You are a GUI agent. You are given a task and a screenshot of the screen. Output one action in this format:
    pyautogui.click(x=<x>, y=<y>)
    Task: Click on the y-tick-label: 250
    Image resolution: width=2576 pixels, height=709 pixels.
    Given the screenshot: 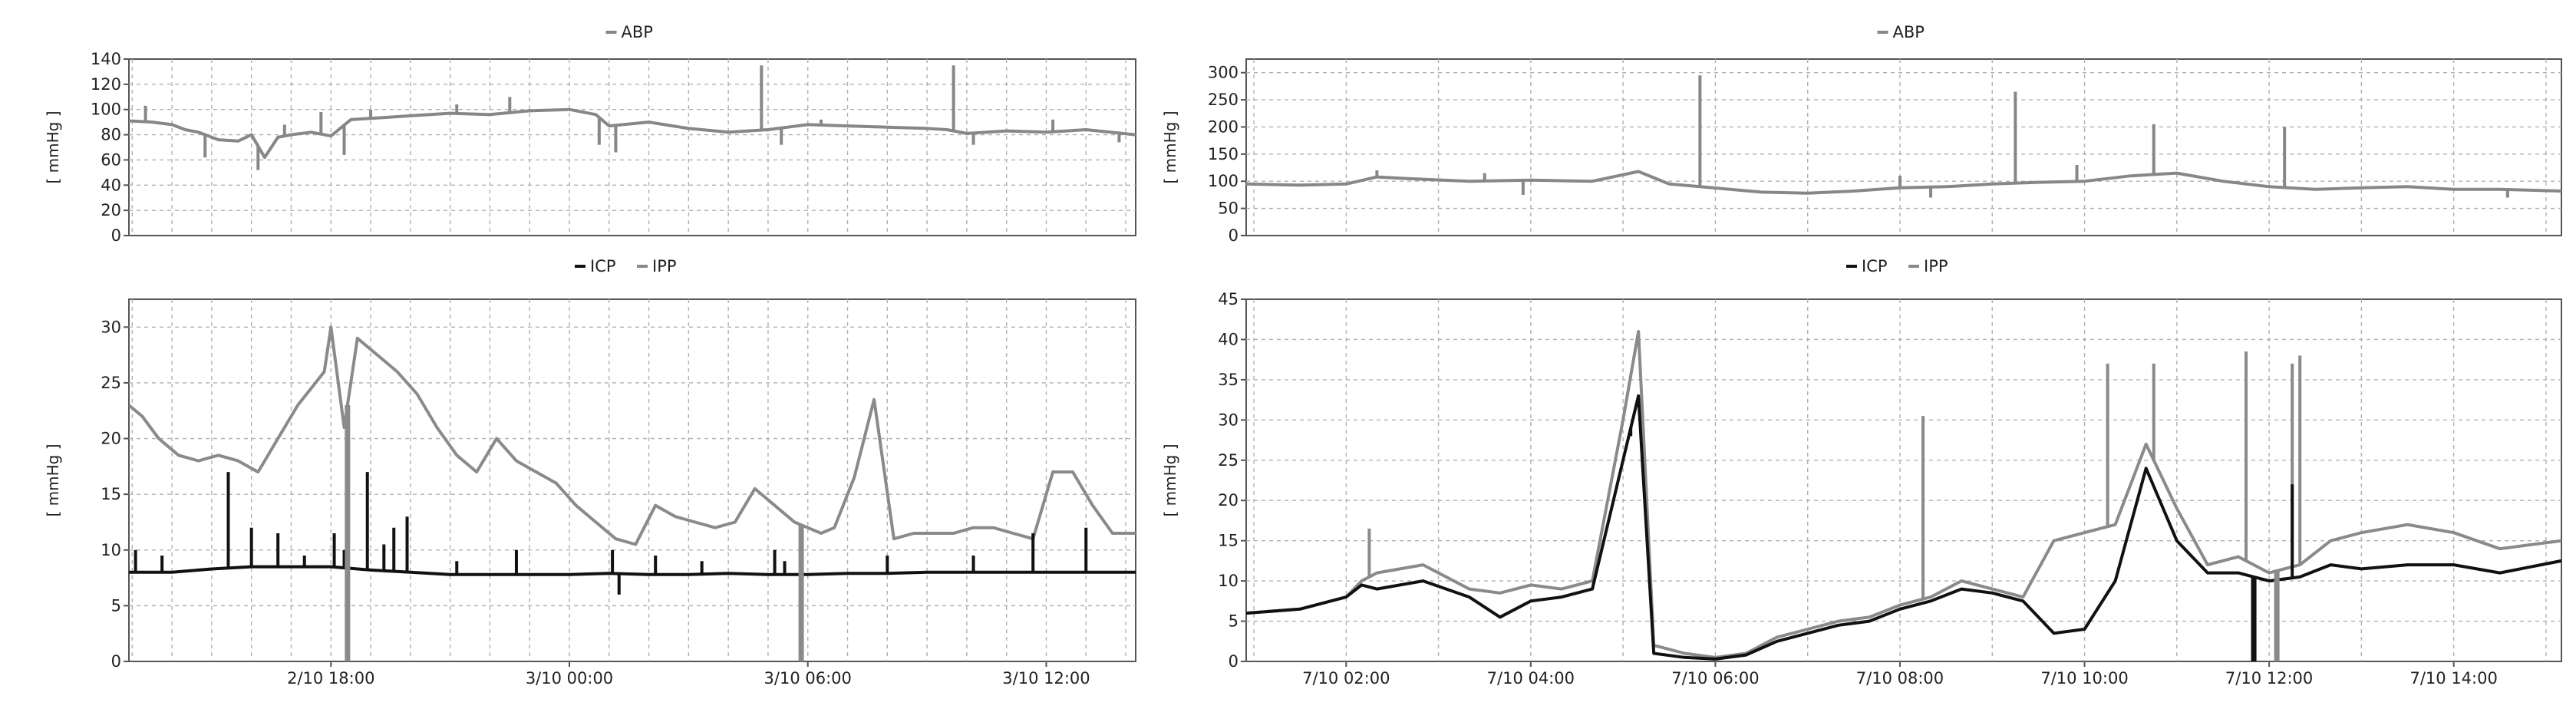 What is the action you would take?
    pyautogui.click(x=1223, y=100)
    